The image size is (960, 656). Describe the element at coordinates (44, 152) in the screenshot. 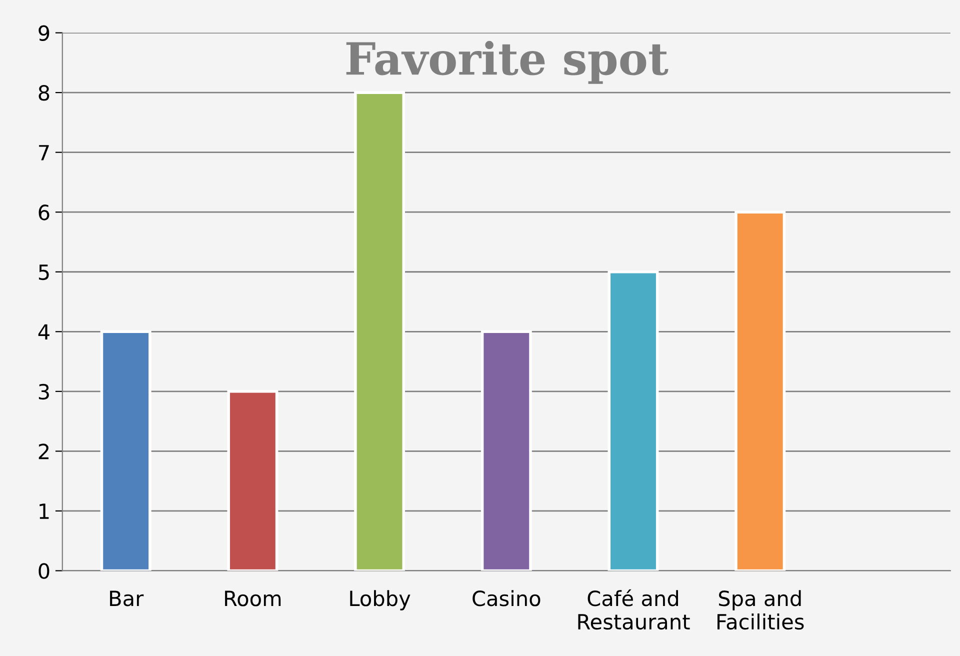

I see `y-tick-label: 7` at that location.